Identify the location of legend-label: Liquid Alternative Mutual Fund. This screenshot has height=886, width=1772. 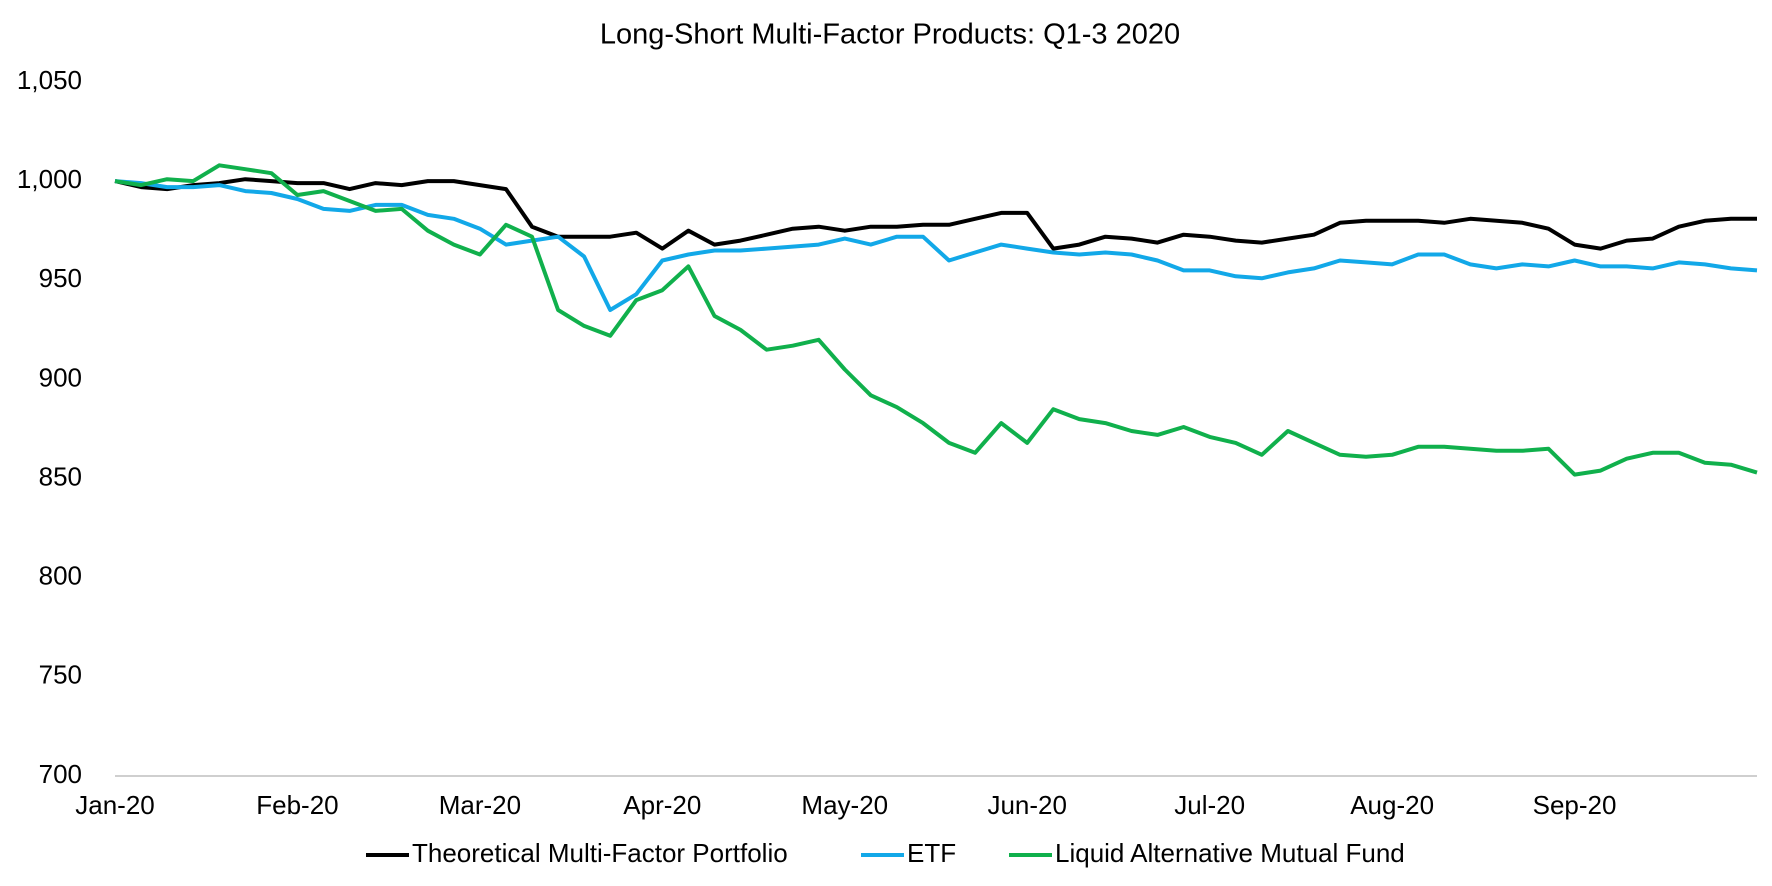
(1230, 853).